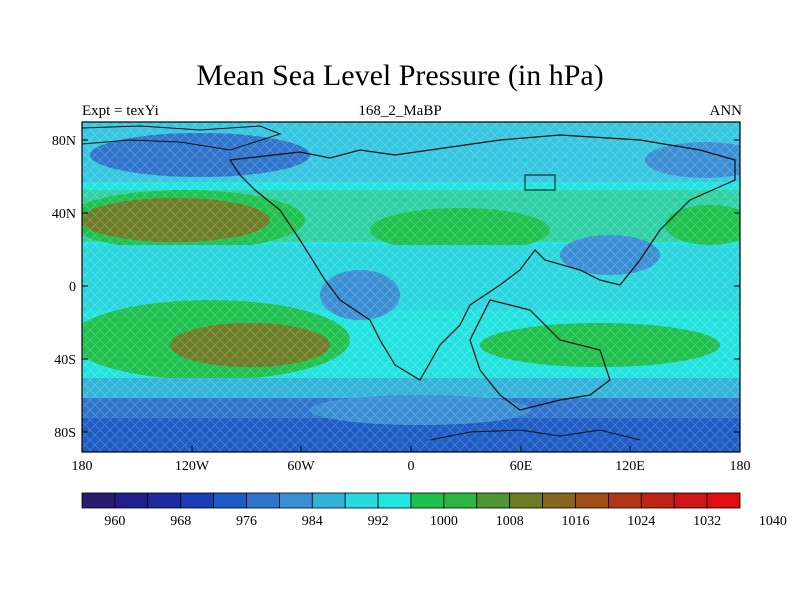 Image resolution: width=800 pixels, height=600 pixels. I want to click on colorbar-label: 1000, so click(444, 521).